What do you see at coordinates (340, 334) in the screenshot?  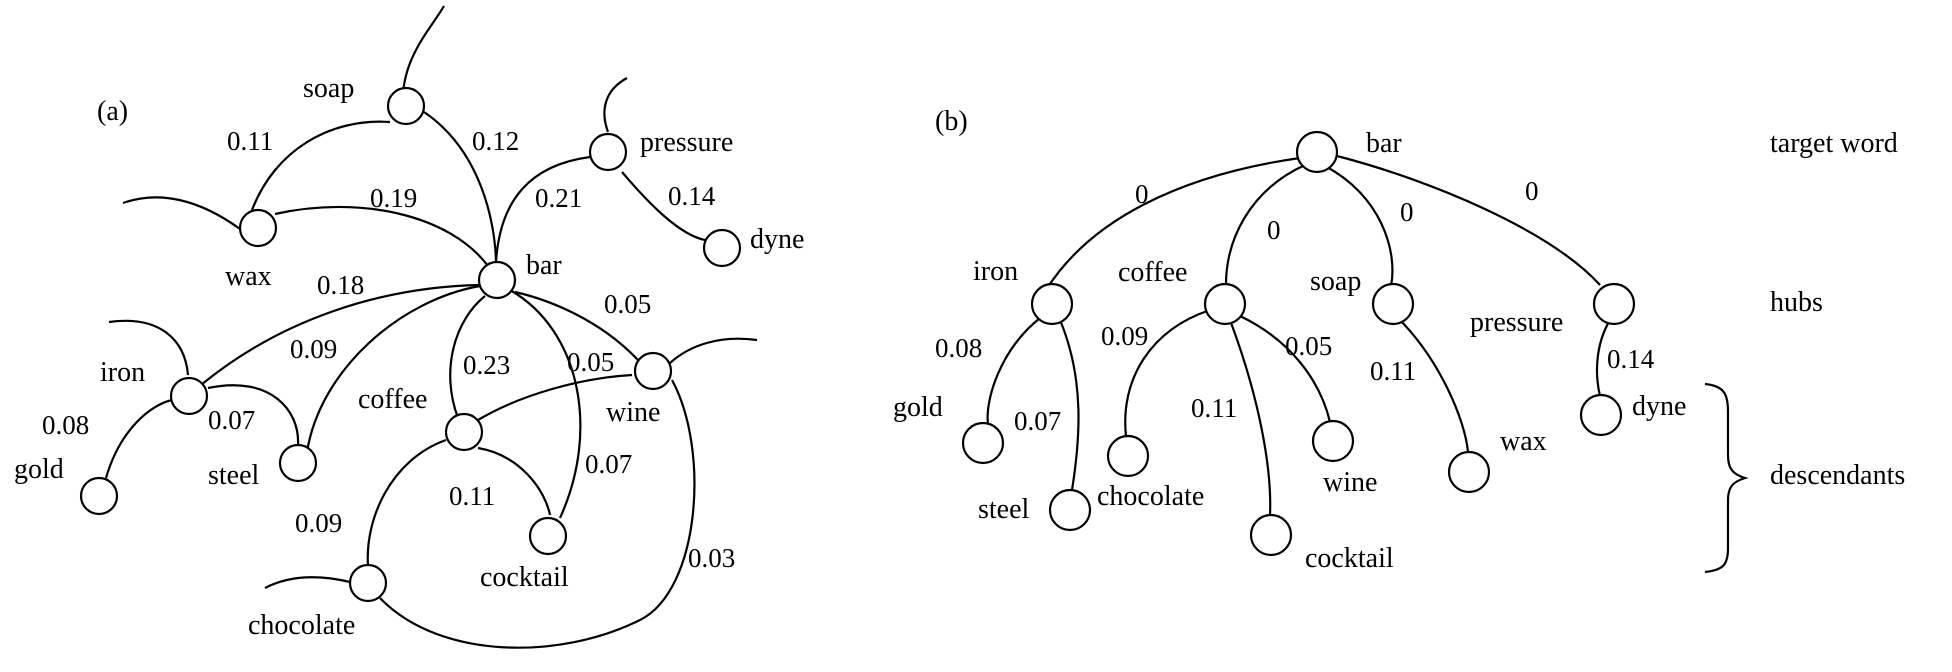 I see `edge-iron-bar` at bounding box center [340, 334].